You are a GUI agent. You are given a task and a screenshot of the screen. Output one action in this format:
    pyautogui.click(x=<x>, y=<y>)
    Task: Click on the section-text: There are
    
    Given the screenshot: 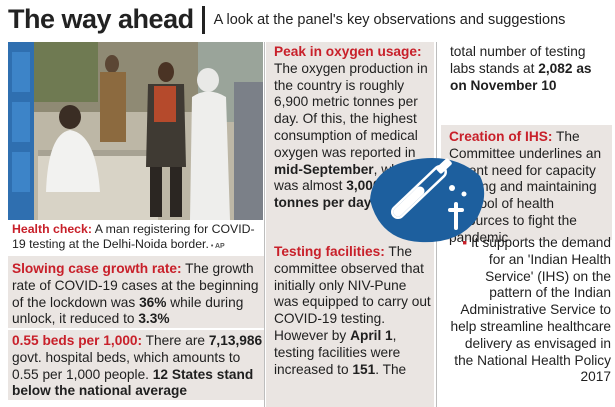 What is the action you would take?
    pyautogui.click(x=175, y=340)
    